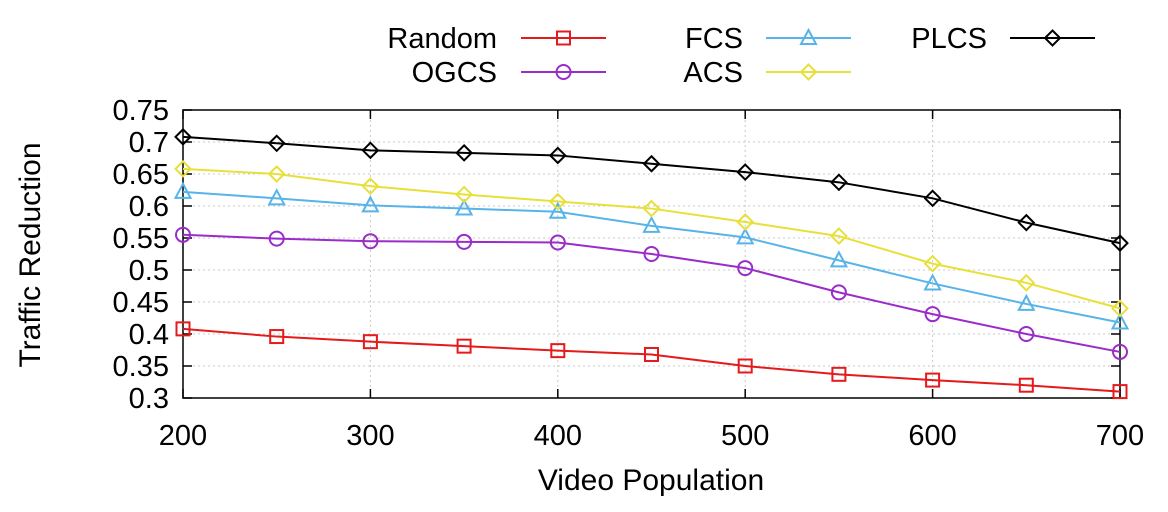  What do you see at coordinates (141, 111) in the screenshot?
I see `y-tick-label: 0.75` at bounding box center [141, 111].